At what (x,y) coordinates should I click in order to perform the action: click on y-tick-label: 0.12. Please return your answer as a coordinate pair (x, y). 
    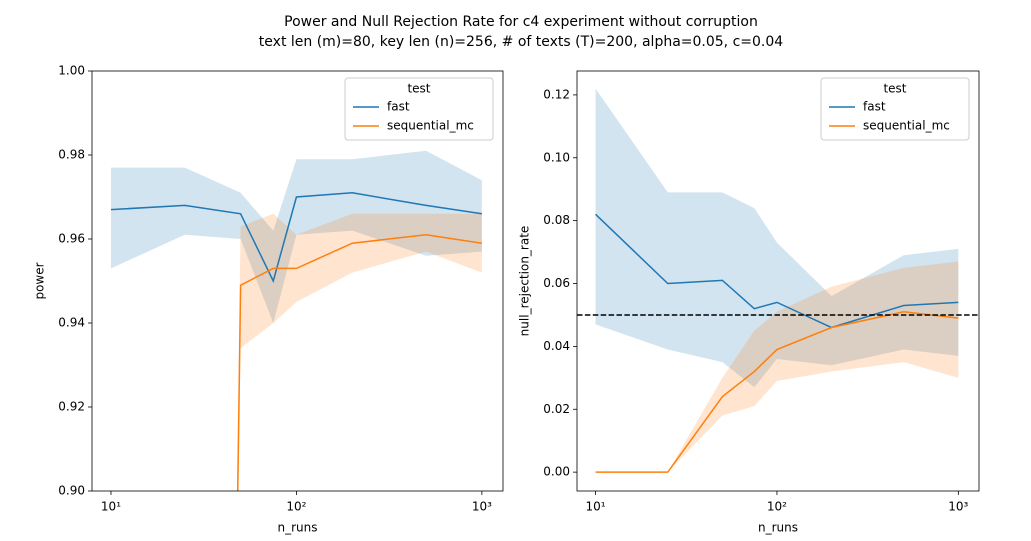
    Looking at the image, I should click on (556, 94).